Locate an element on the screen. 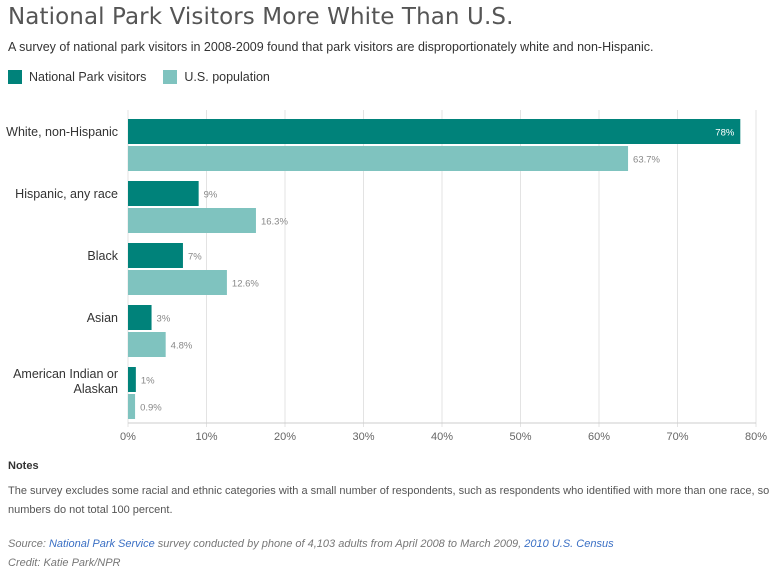 The height and width of the screenshot is (579, 783). legend-label-us-population: U.S. population is located at coordinates (227, 77).